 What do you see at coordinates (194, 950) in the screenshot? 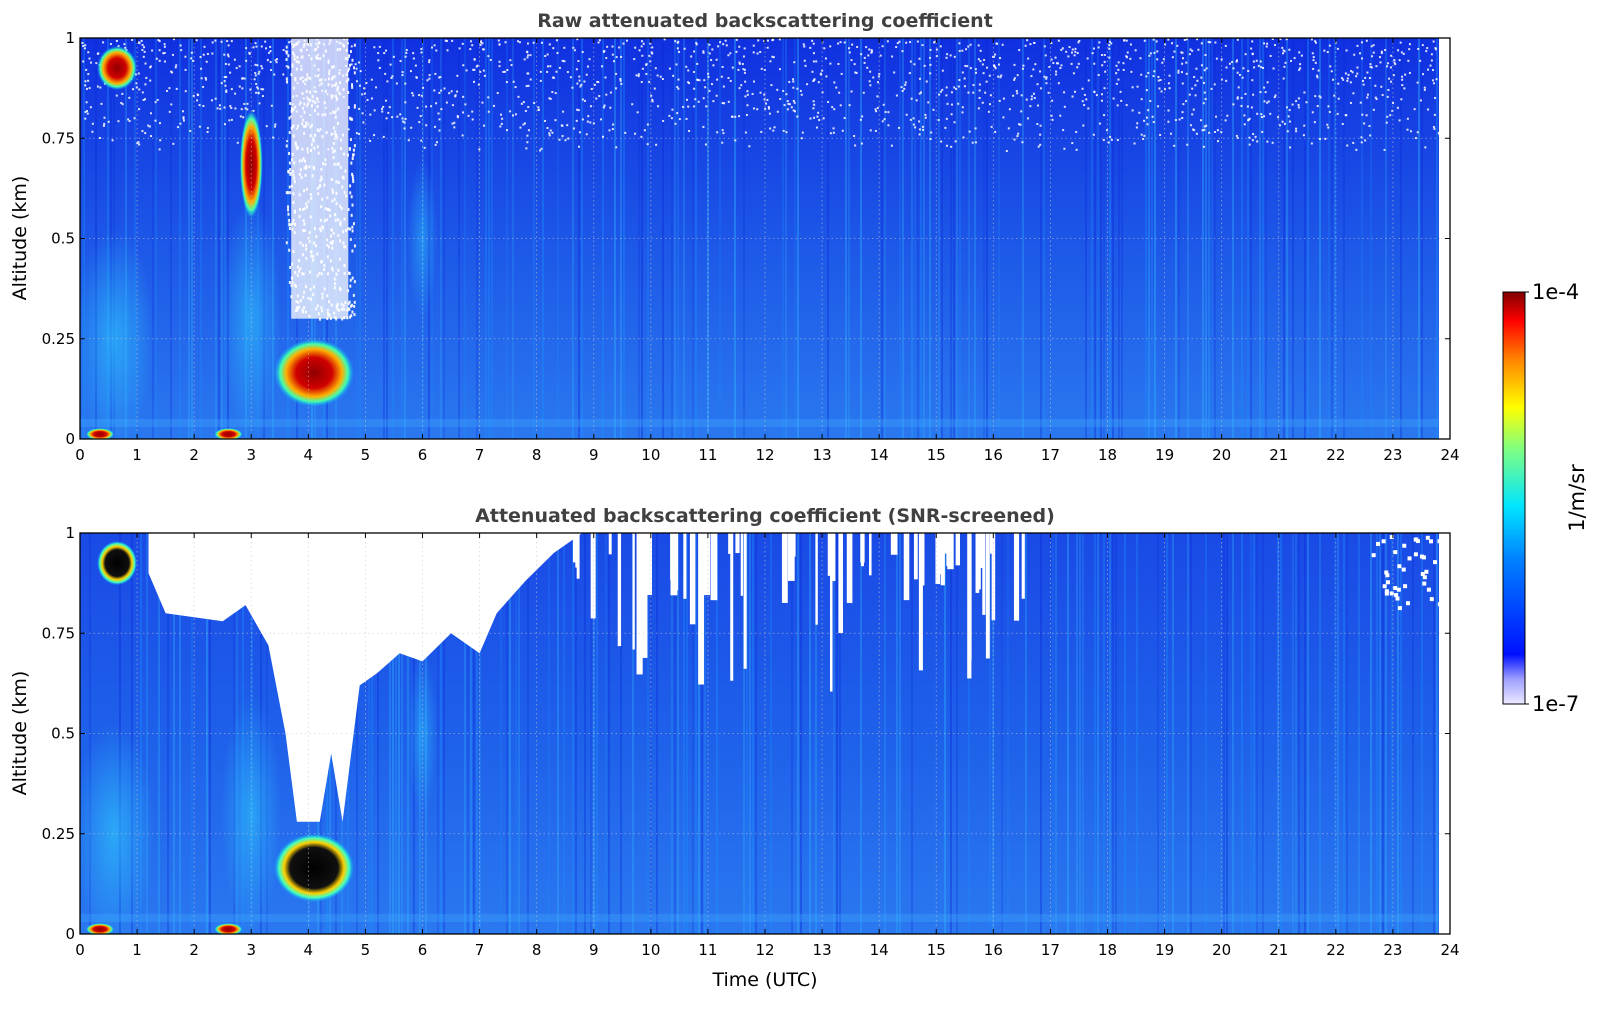
I see `xtick-label-screened: 2` at bounding box center [194, 950].